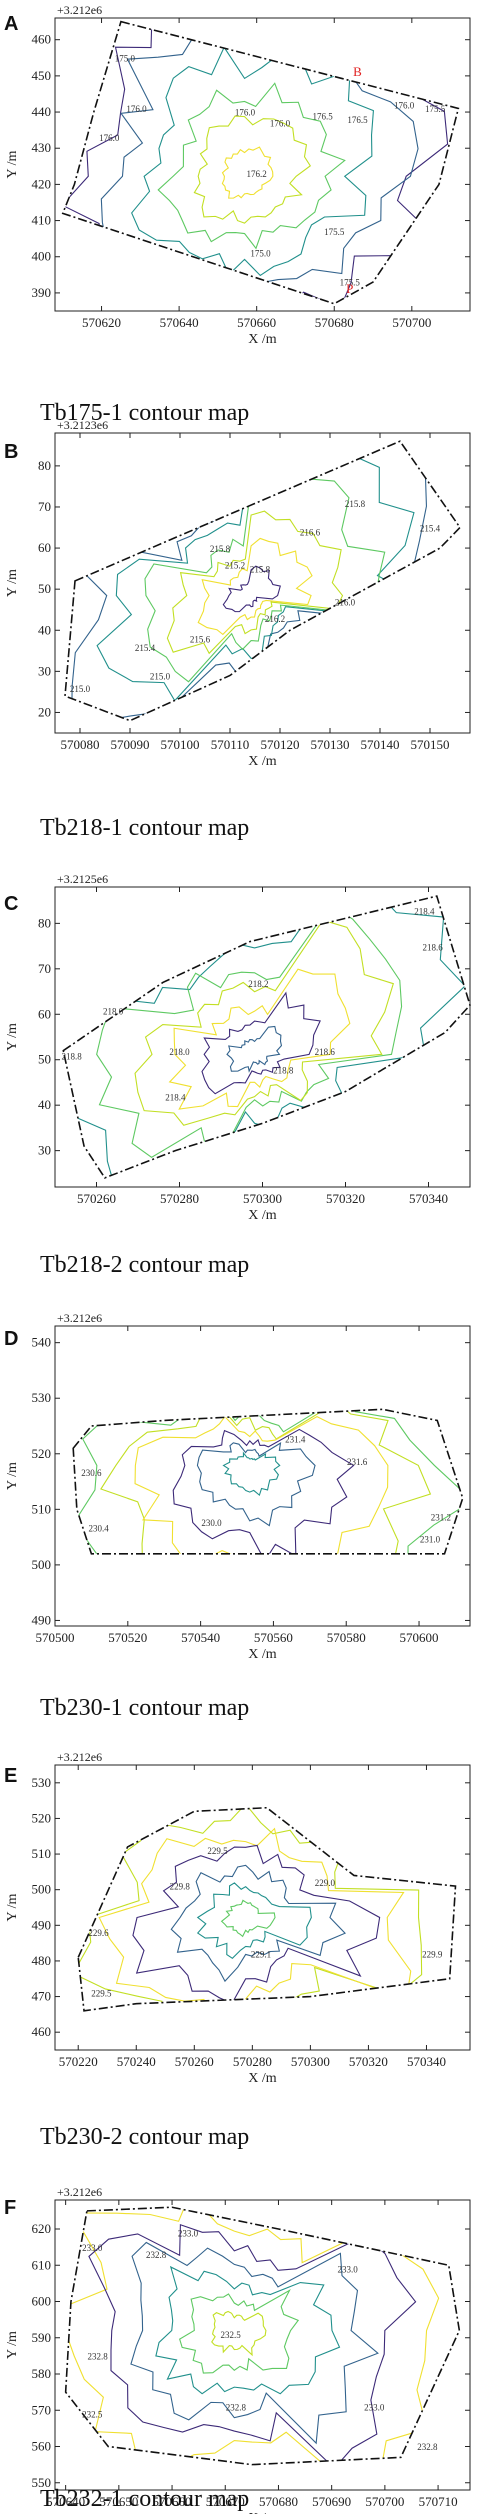 The image size is (498, 2514). What do you see at coordinates (71, 1057) in the screenshot?
I see `contour-label: 218.8` at bounding box center [71, 1057].